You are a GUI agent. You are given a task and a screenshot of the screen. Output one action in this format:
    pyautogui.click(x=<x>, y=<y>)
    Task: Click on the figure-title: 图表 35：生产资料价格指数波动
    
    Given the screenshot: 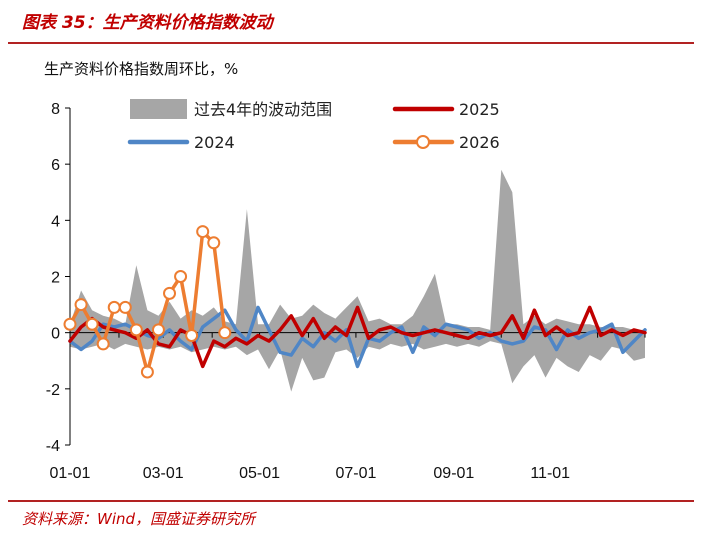 What is the action you would take?
    pyautogui.click(x=147, y=23)
    